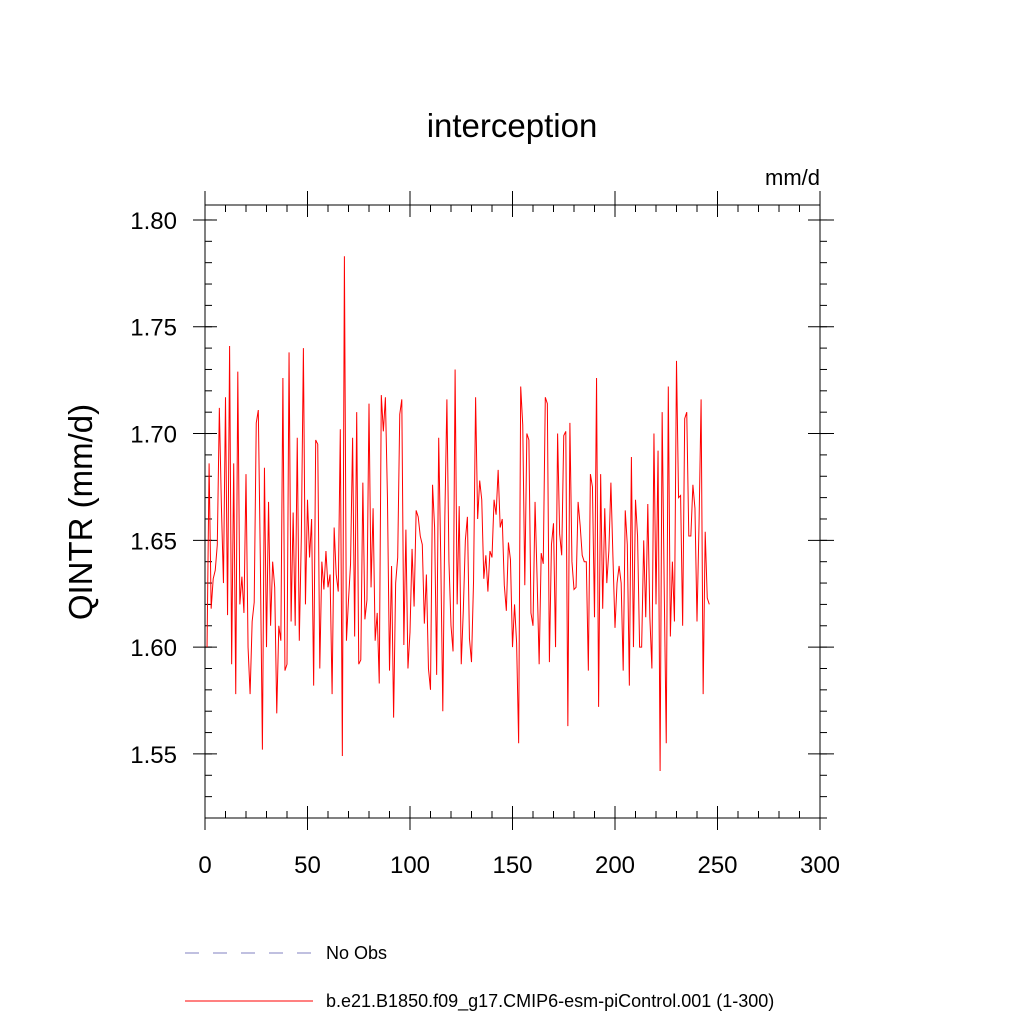 The image size is (1024, 1024). I want to click on y-tick-label: 1.80, so click(153, 221).